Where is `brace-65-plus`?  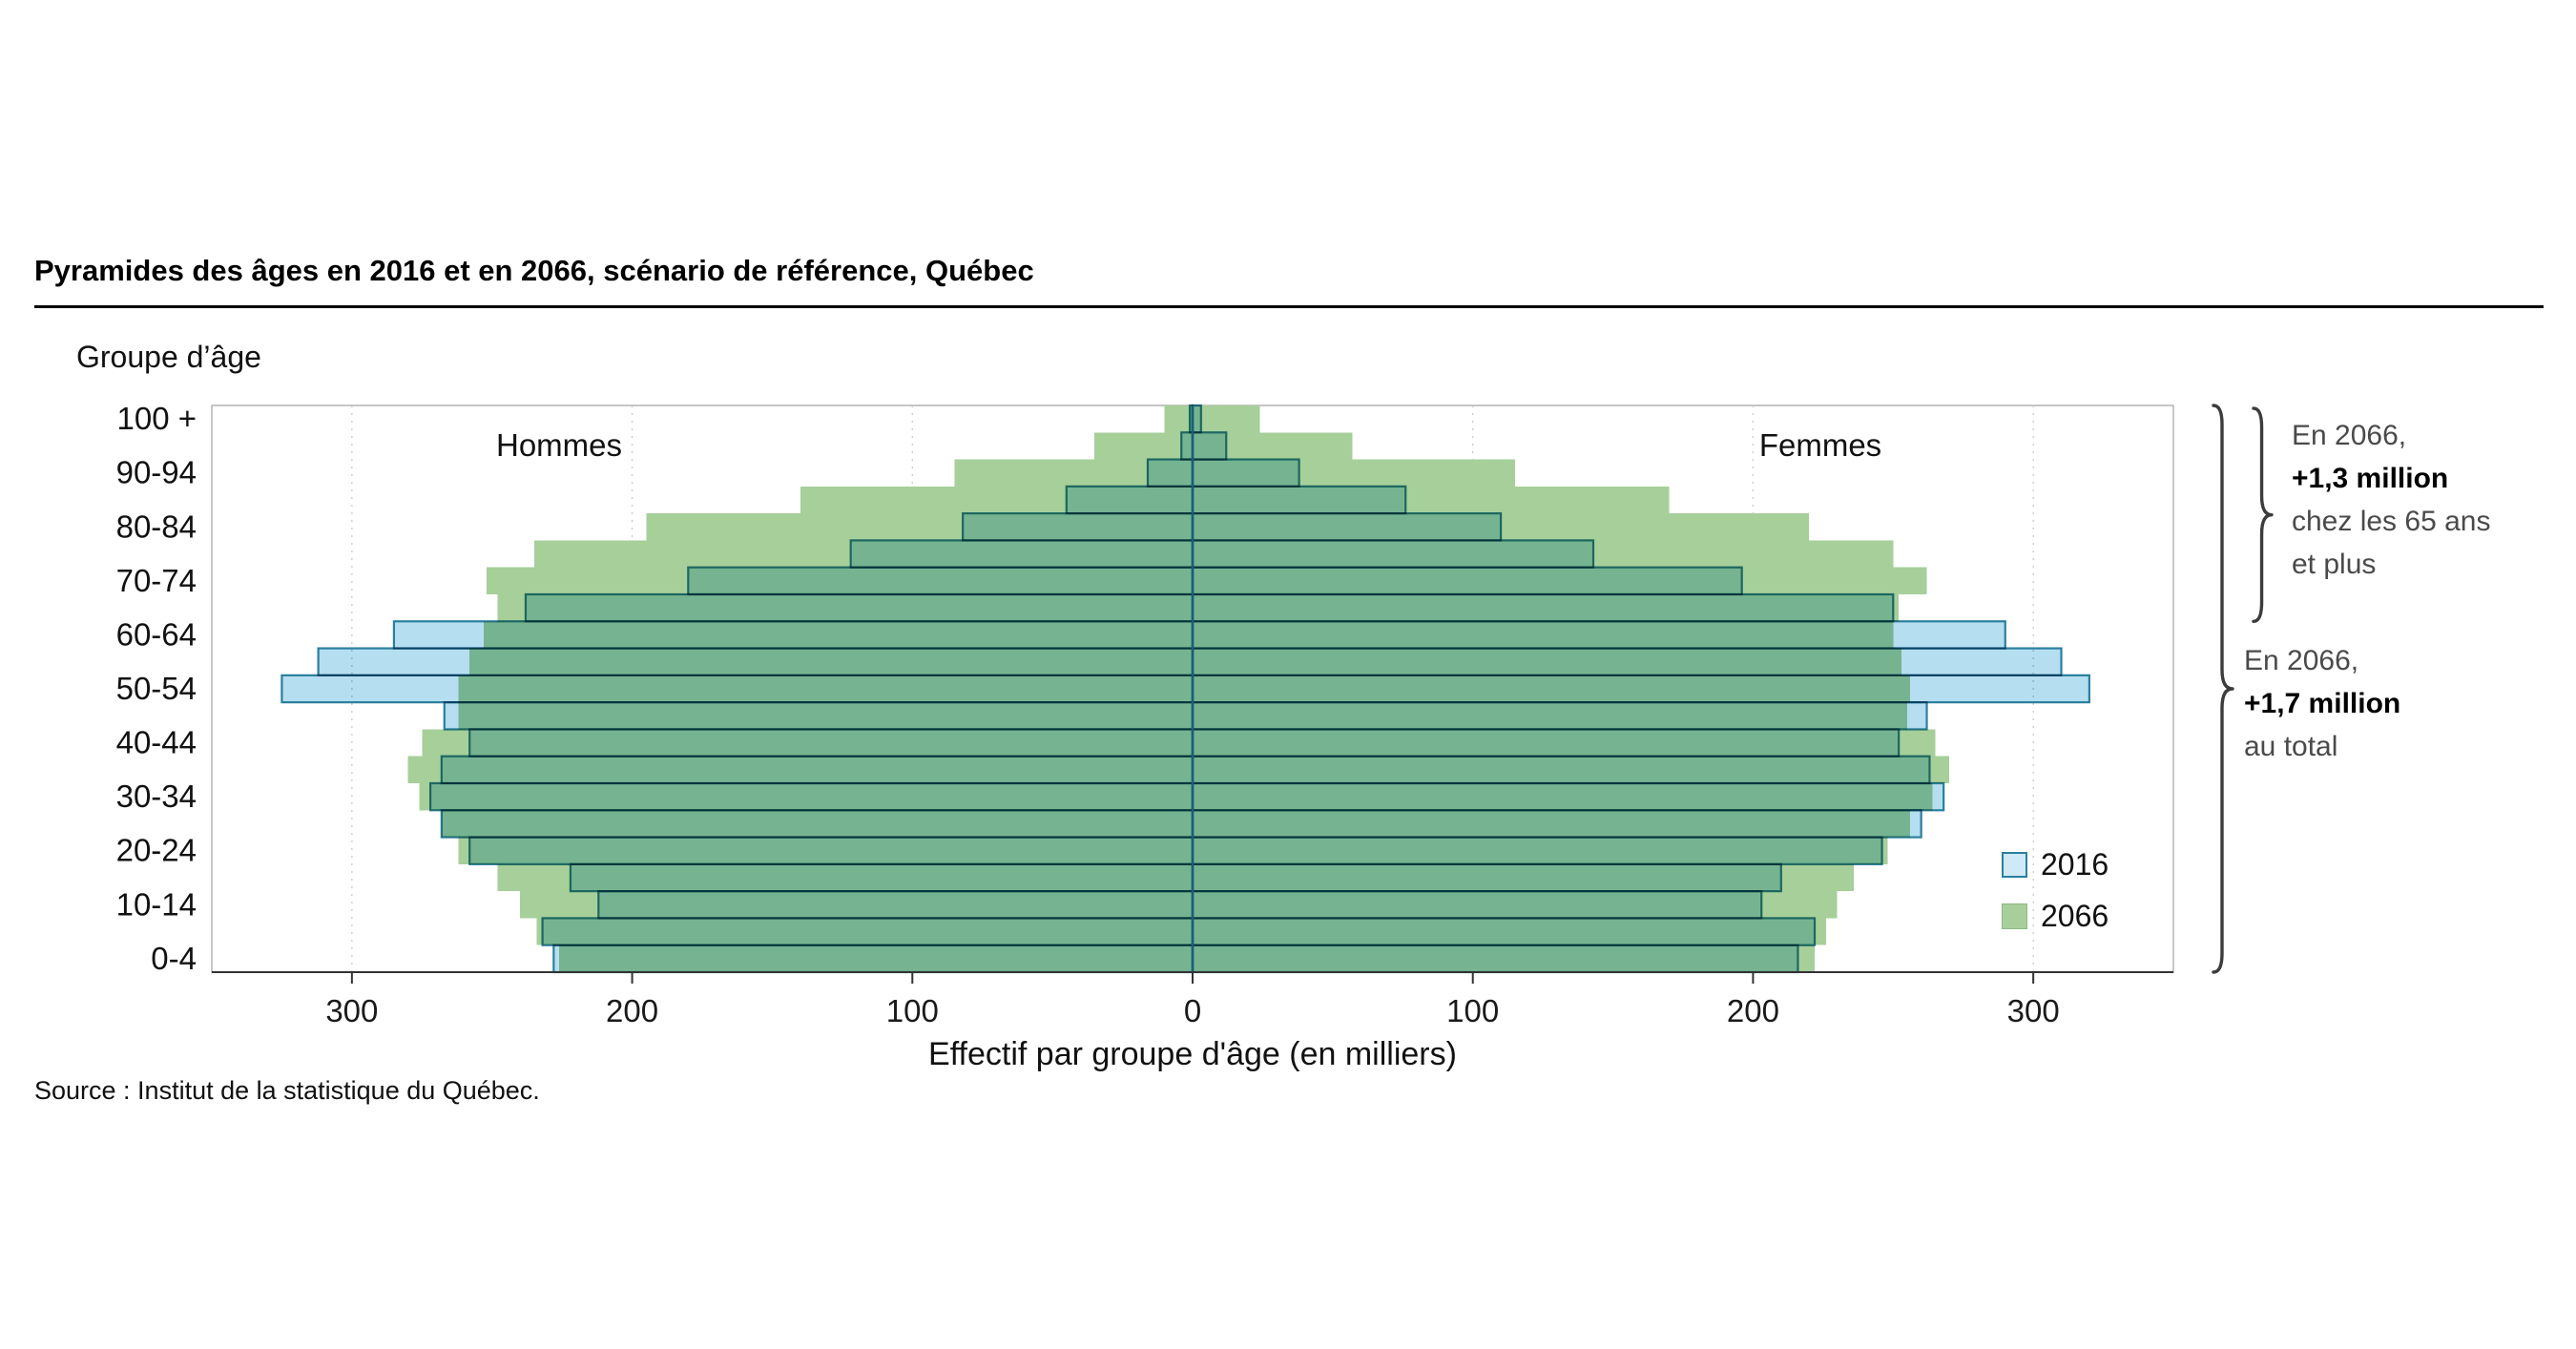 brace-65-plus is located at coordinates (2263, 514).